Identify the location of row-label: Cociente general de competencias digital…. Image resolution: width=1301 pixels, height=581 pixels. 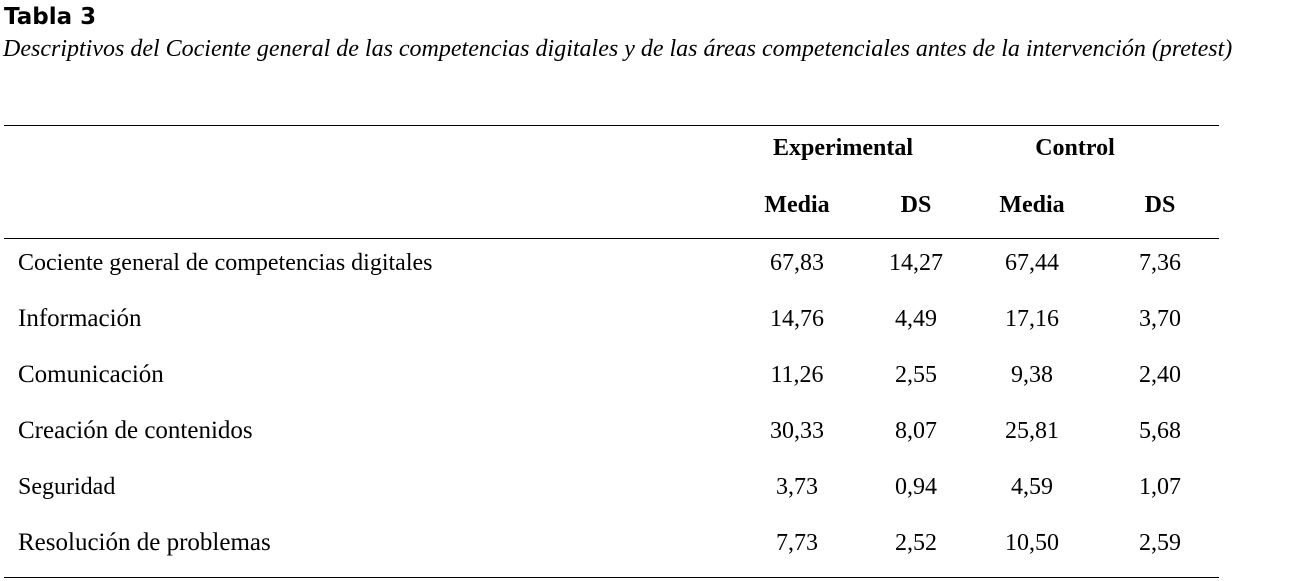
(225, 263).